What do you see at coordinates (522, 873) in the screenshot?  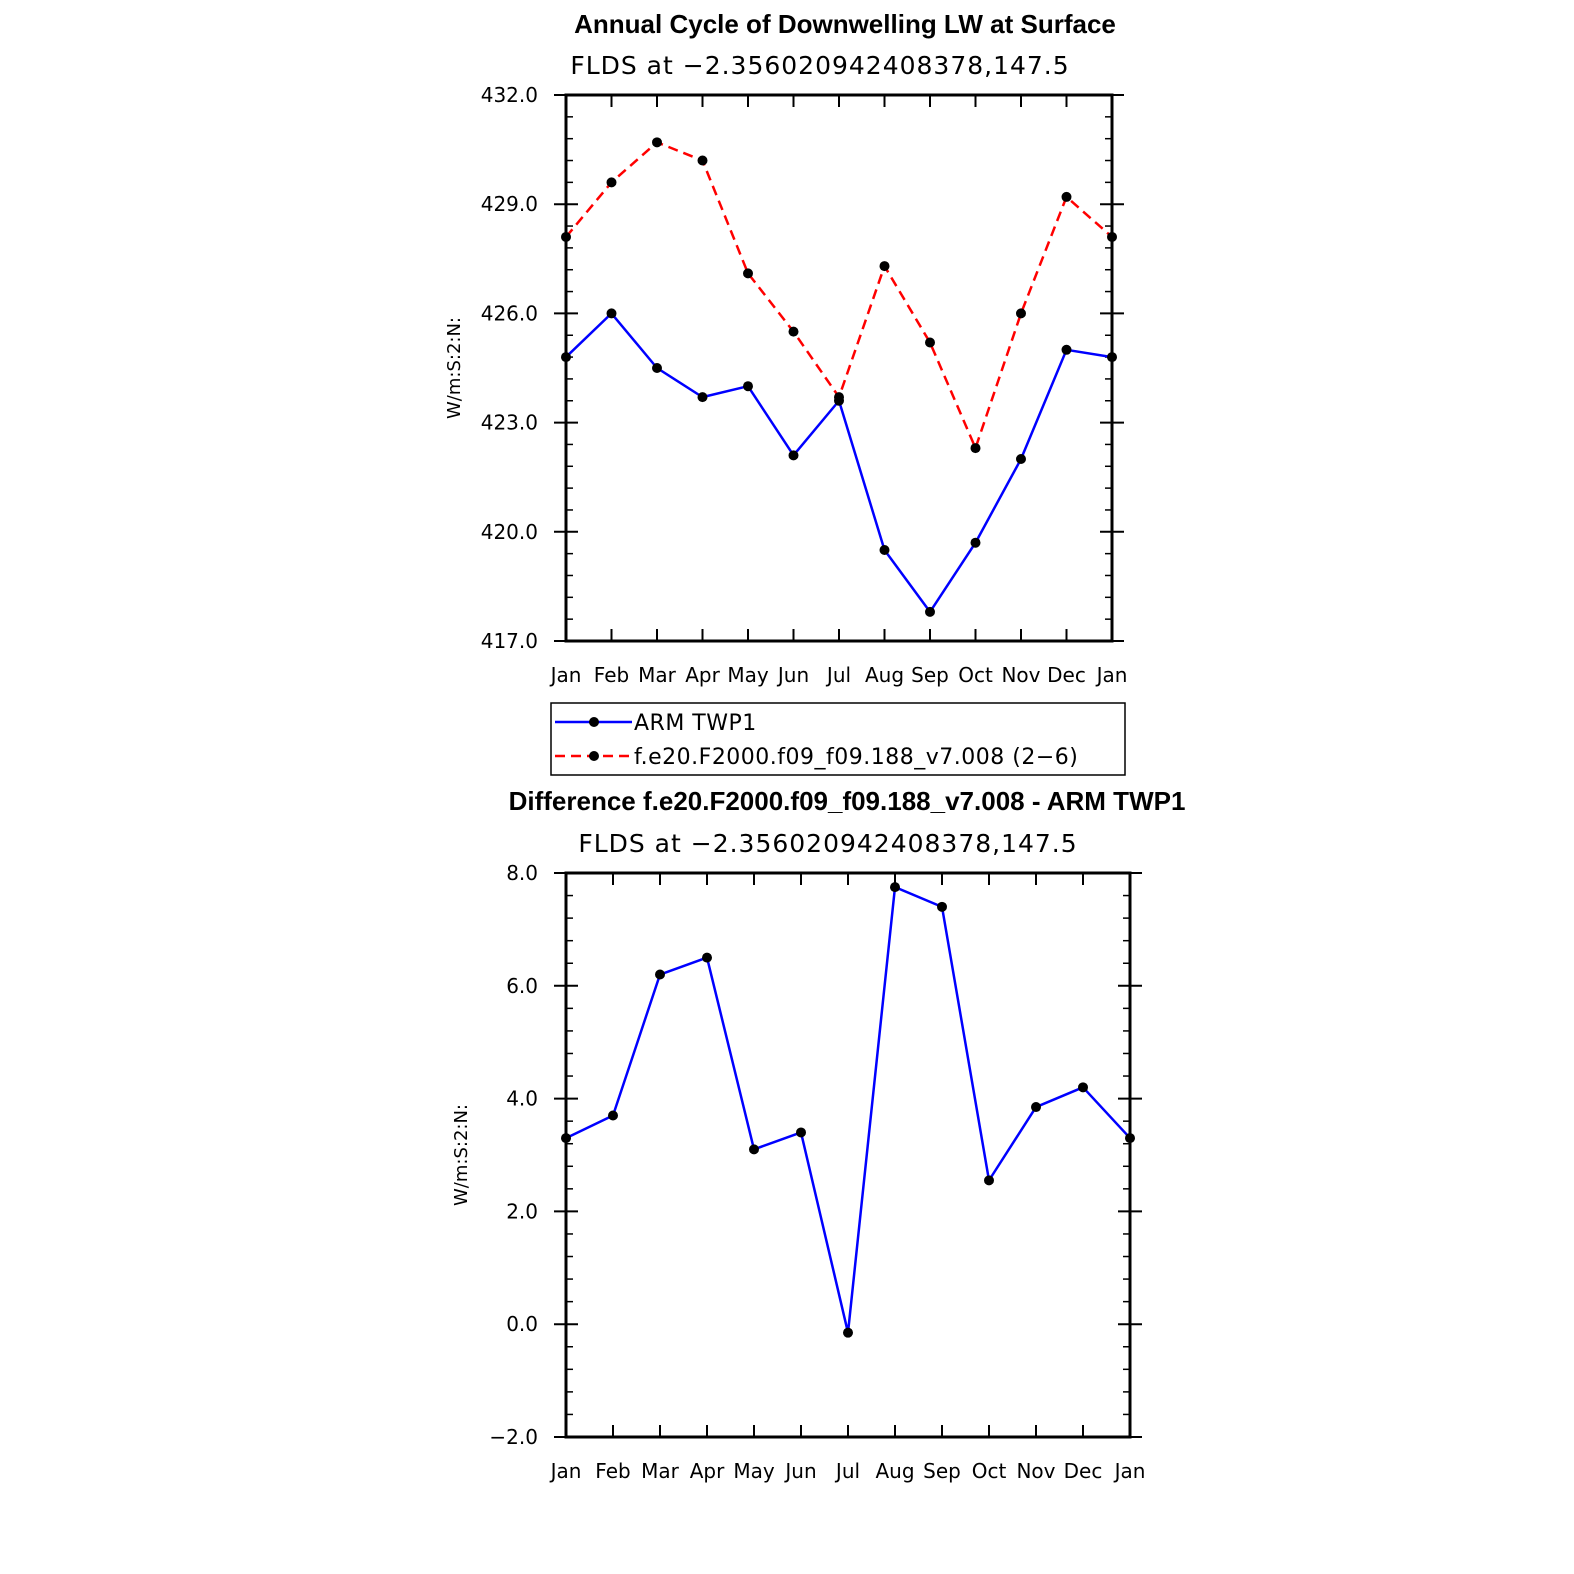 I see `y-tick-label: 8.0` at bounding box center [522, 873].